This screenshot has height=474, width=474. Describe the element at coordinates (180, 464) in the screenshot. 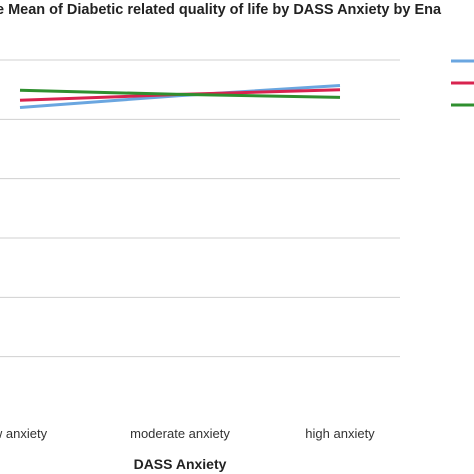

I see `x-axis-label: DASS Anxiety` at that location.